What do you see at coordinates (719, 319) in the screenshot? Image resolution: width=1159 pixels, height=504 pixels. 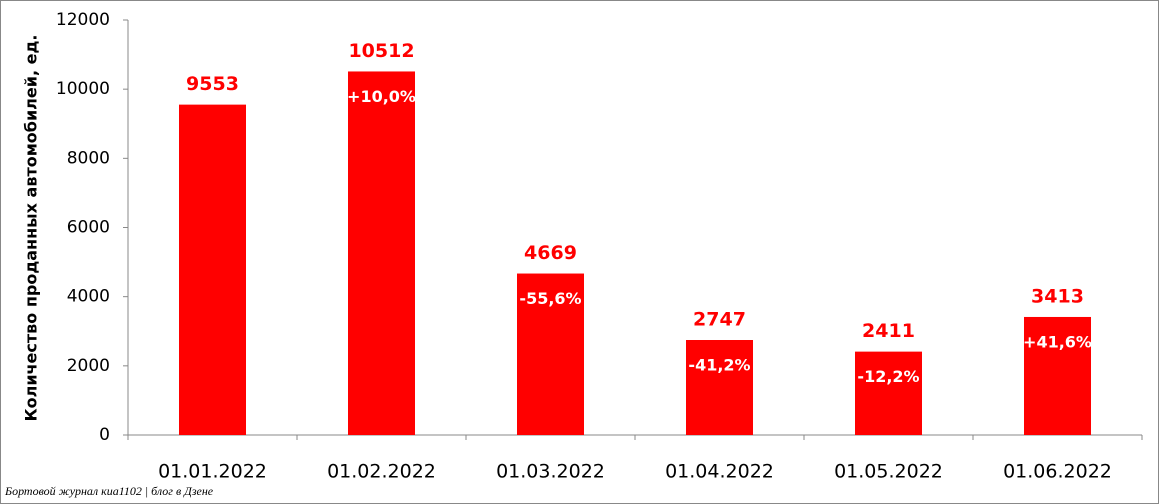 I see `value-label: 2747` at bounding box center [719, 319].